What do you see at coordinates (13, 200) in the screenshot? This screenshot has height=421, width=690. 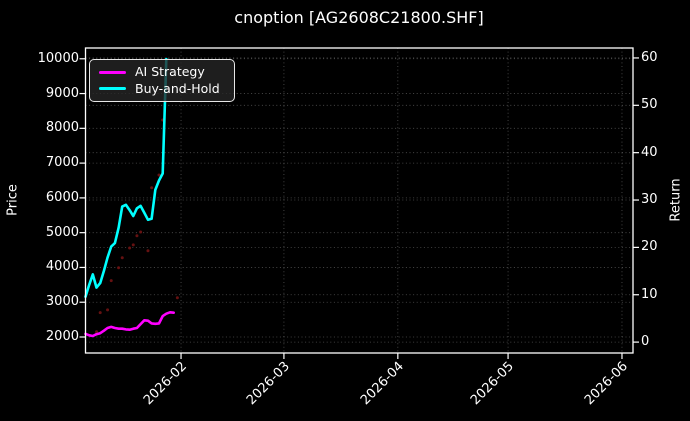 I see `left-axis-label: Price` at bounding box center [13, 200].